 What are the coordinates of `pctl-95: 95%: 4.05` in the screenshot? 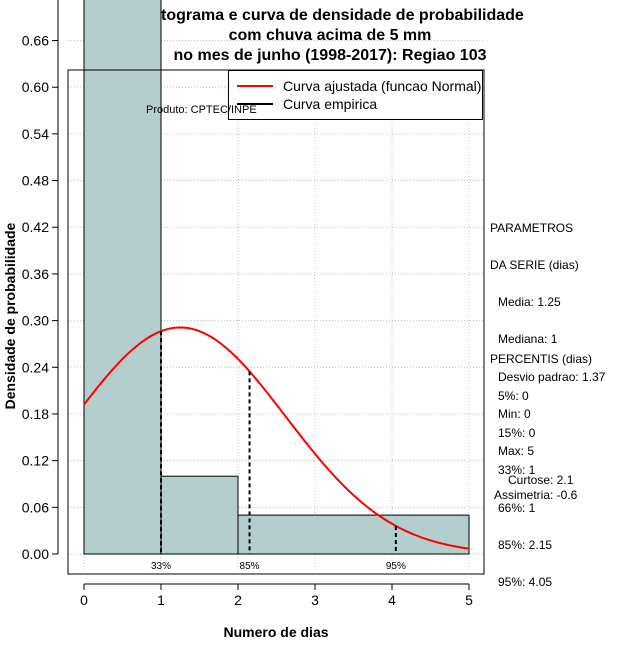 It's located at (525, 582).